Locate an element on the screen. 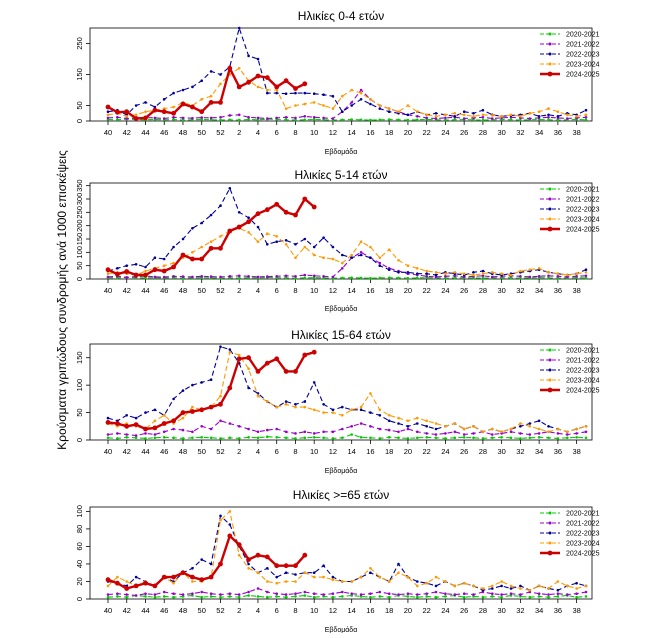 Image resolution: width=671 pixels, height=638 pixels. x-tick-label: 44 is located at coordinates (145, 610).